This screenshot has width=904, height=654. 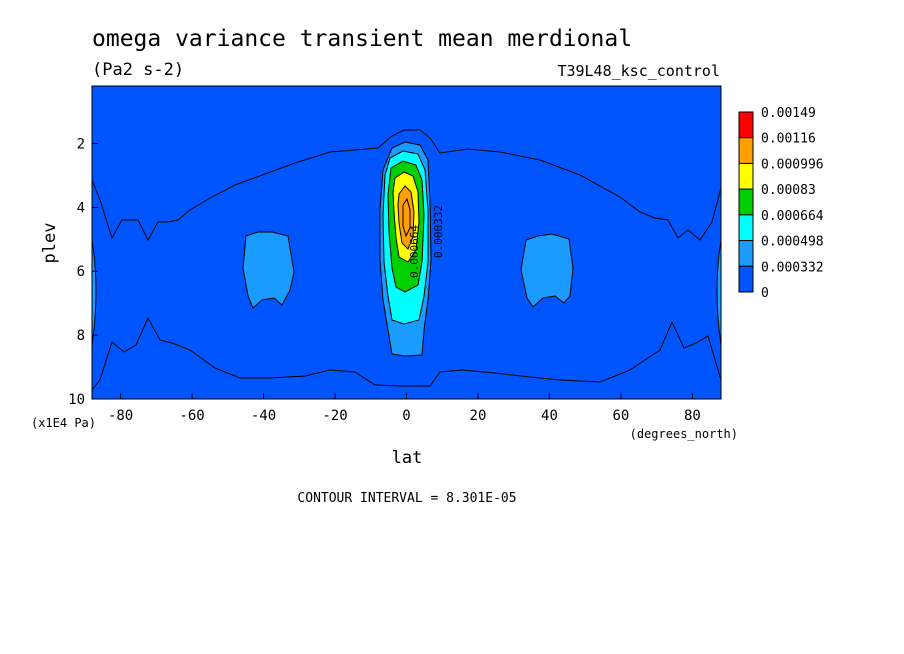 I want to click on x-tick-label: 20, so click(x=478, y=416).